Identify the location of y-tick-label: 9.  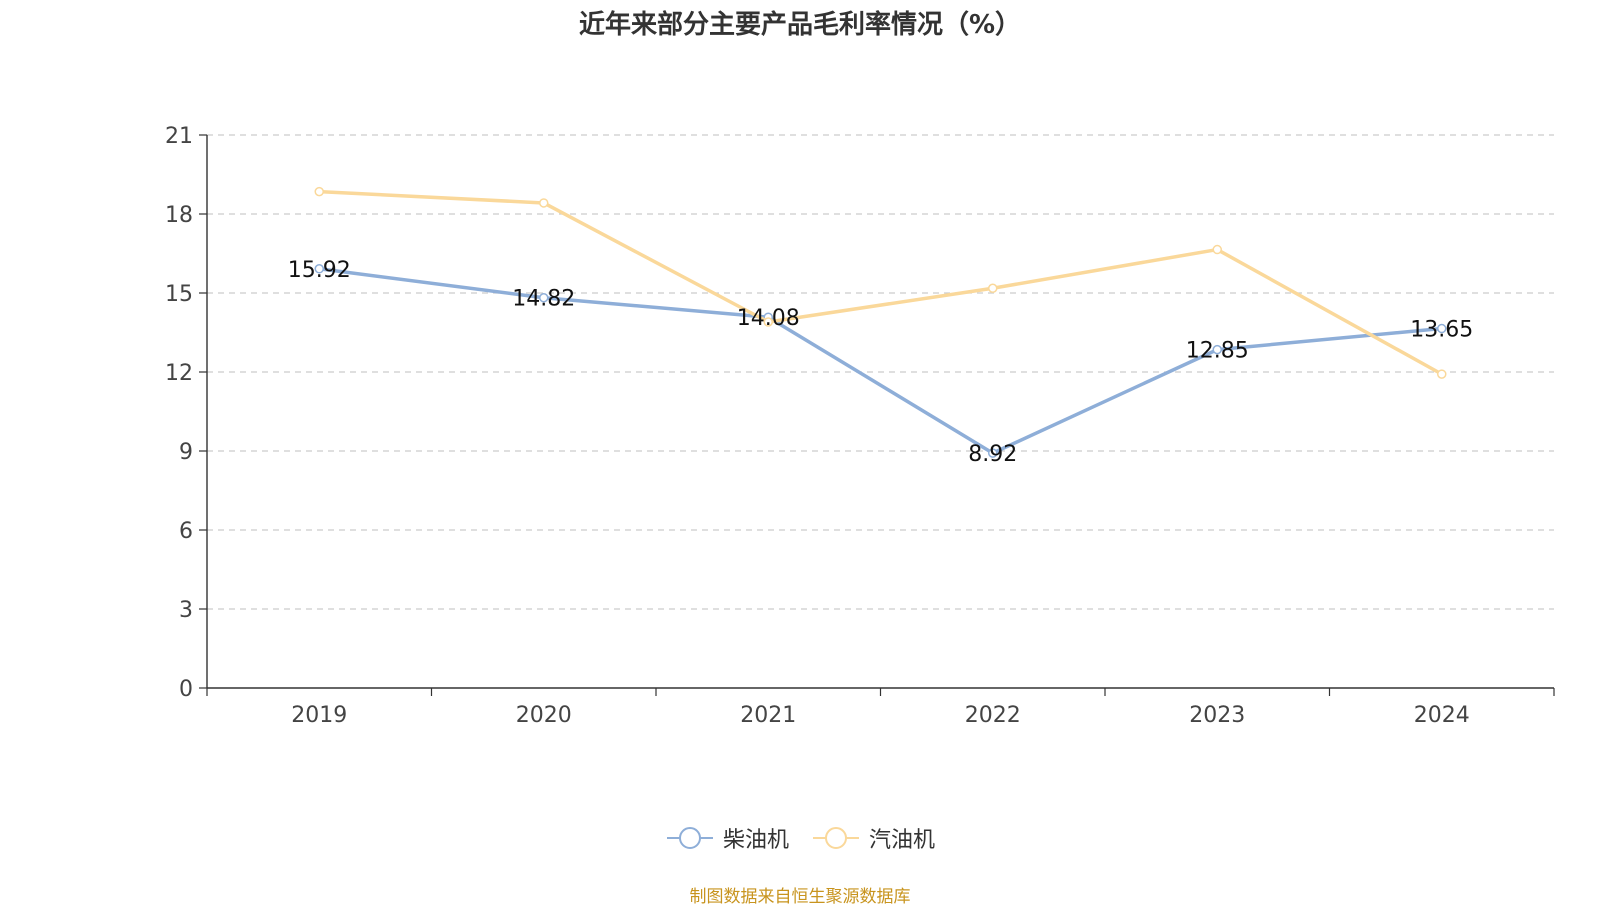
(186, 452).